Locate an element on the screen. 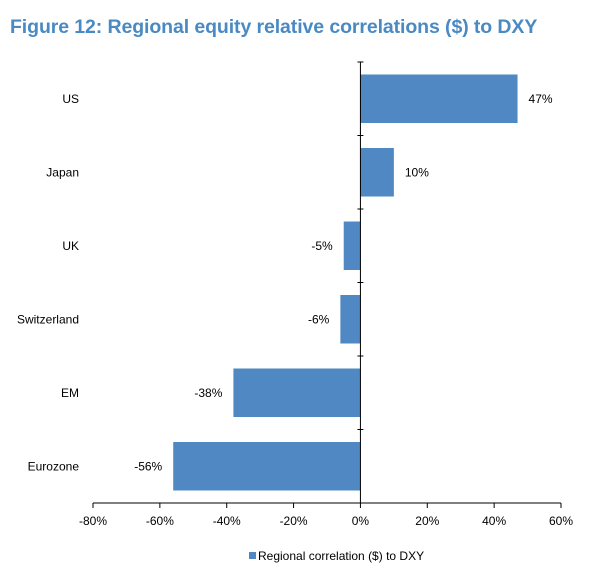 The image size is (597, 580). legend: Regional correlation ($) to DXY is located at coordinates (336, 556).